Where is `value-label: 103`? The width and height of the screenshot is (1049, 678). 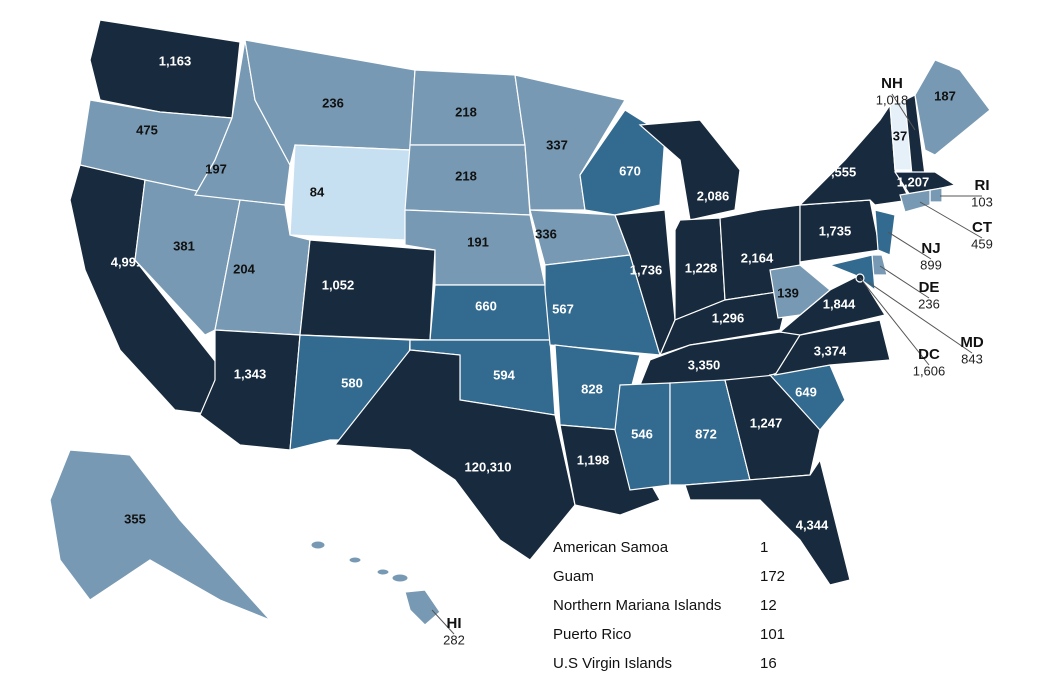
value-label: 103 is located at coordinates (982, 201).